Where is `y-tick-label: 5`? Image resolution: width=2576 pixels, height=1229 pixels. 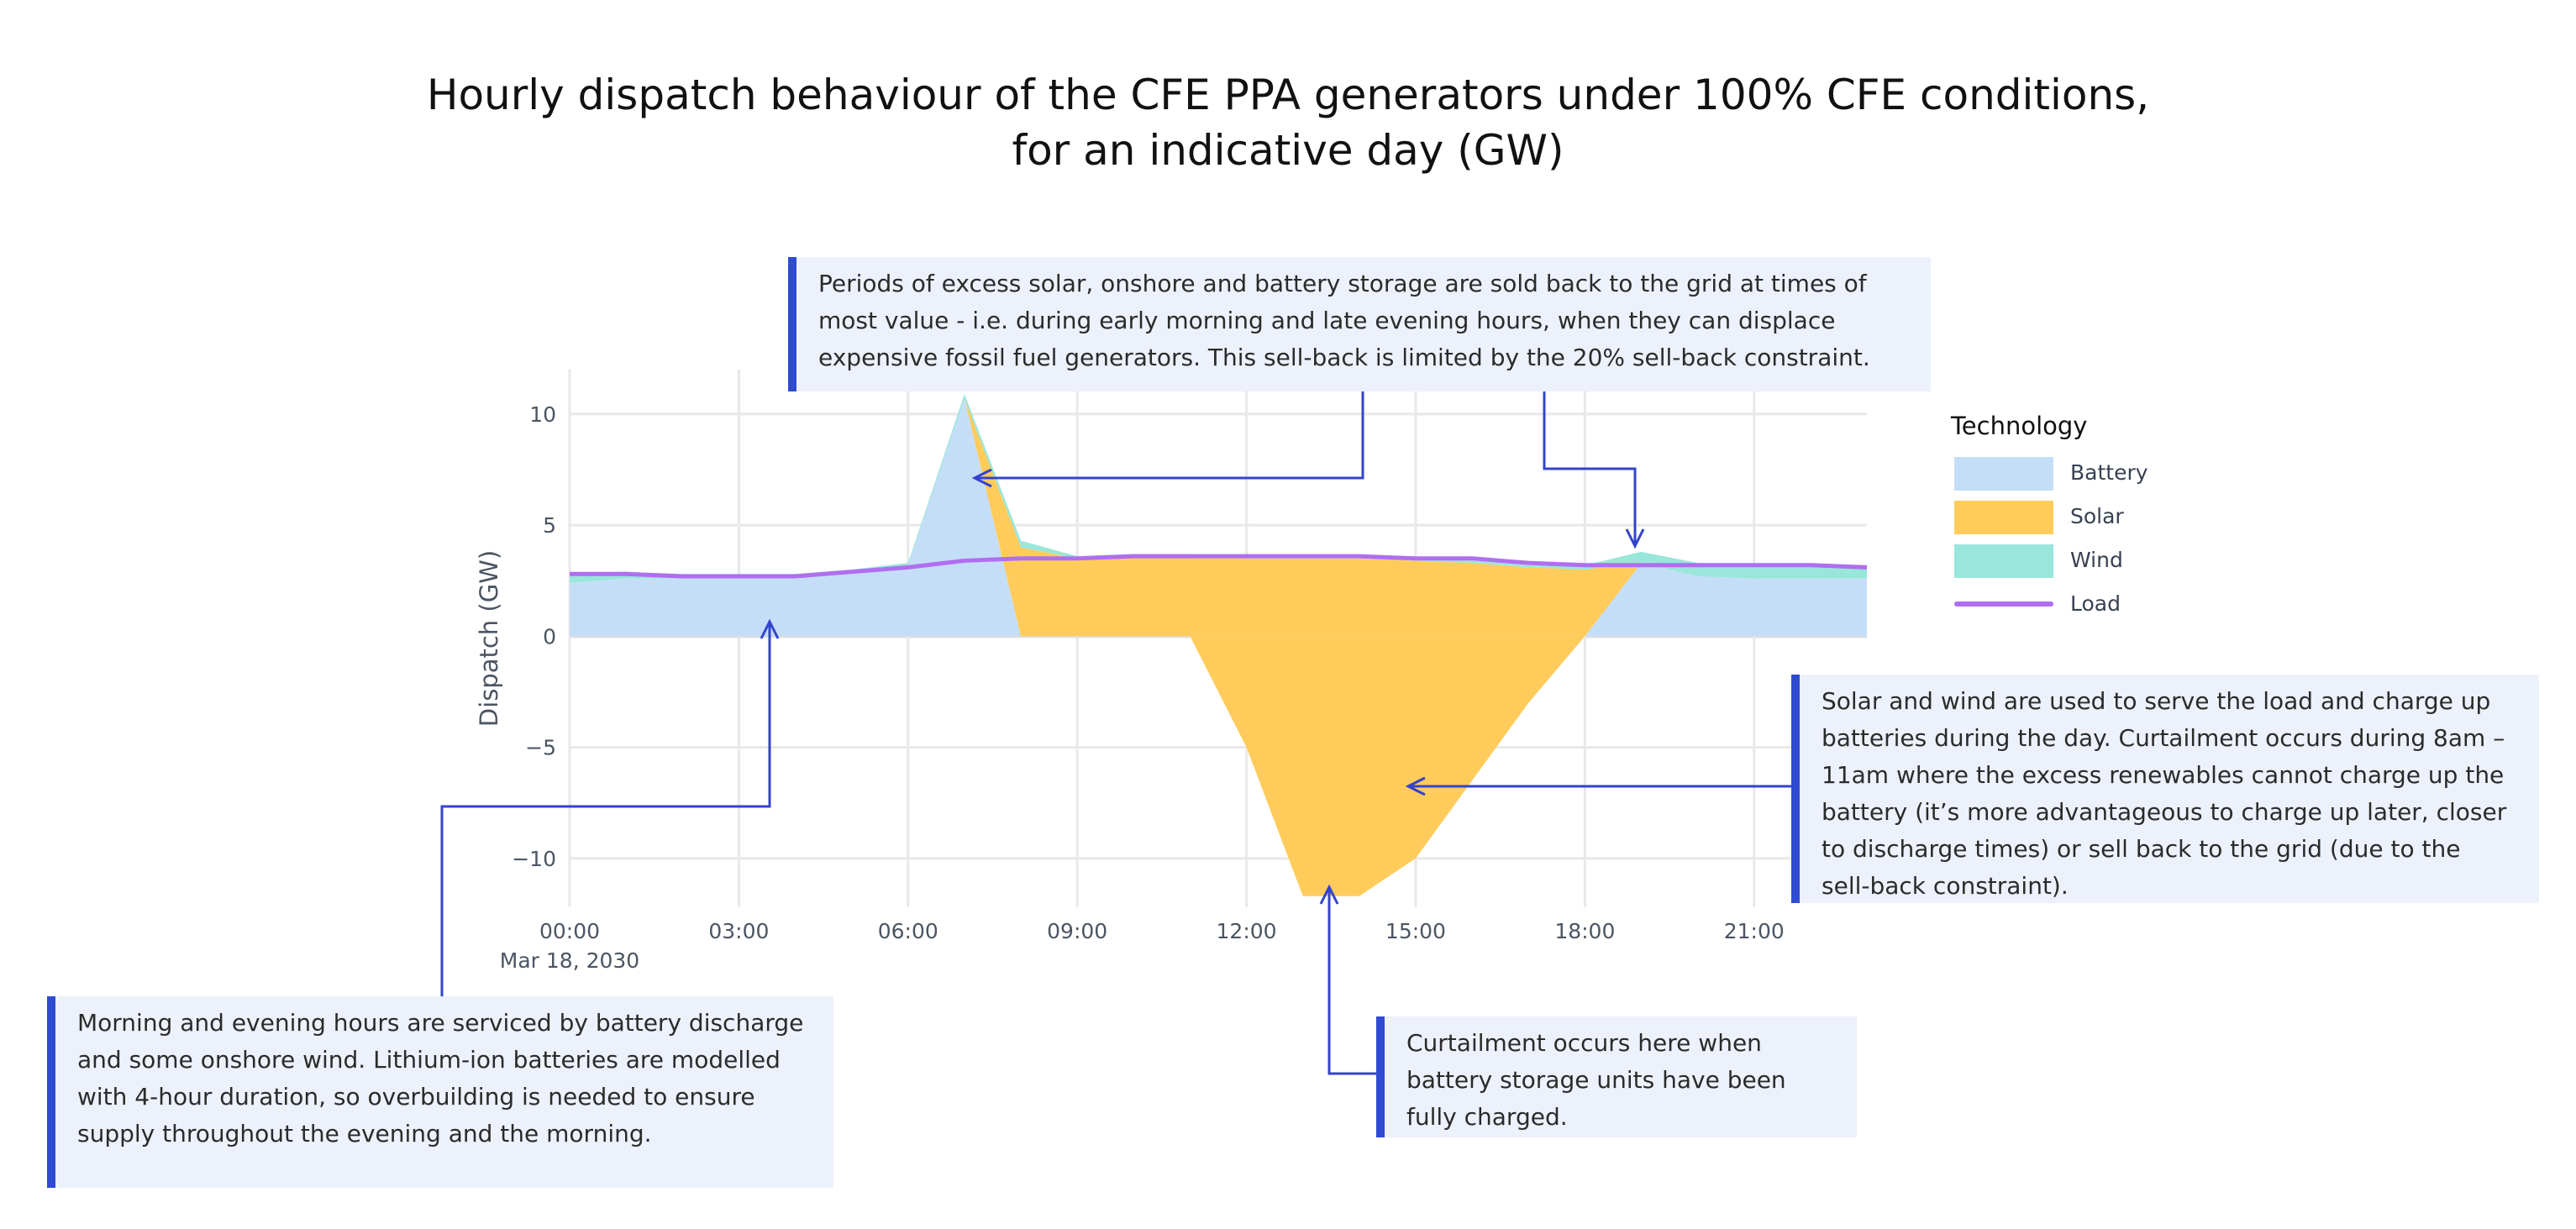
y-tick-label: 5 is located at coordinates (549, 525).